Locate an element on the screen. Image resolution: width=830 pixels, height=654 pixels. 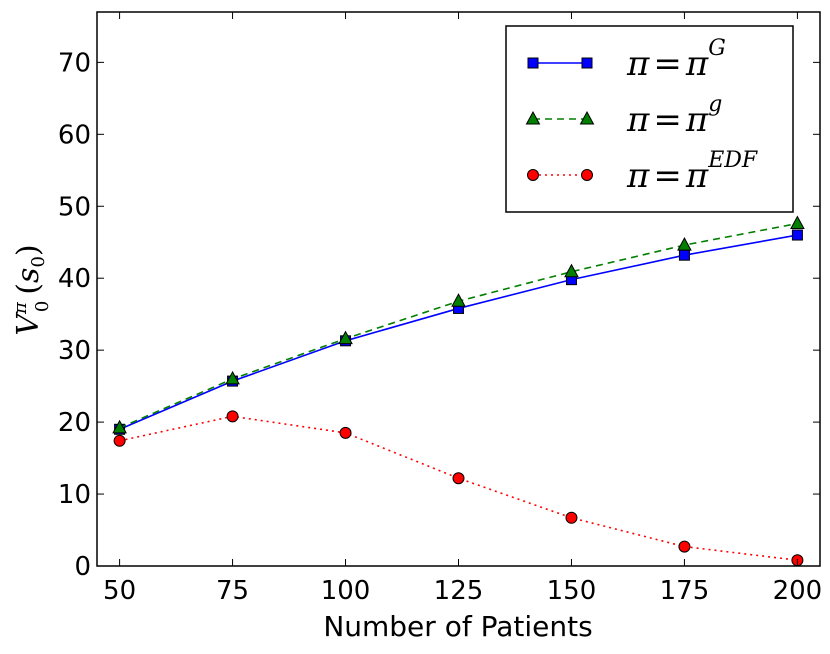
legend: π = πG π = πg π = πEDF is located at coordinates (649, 119).